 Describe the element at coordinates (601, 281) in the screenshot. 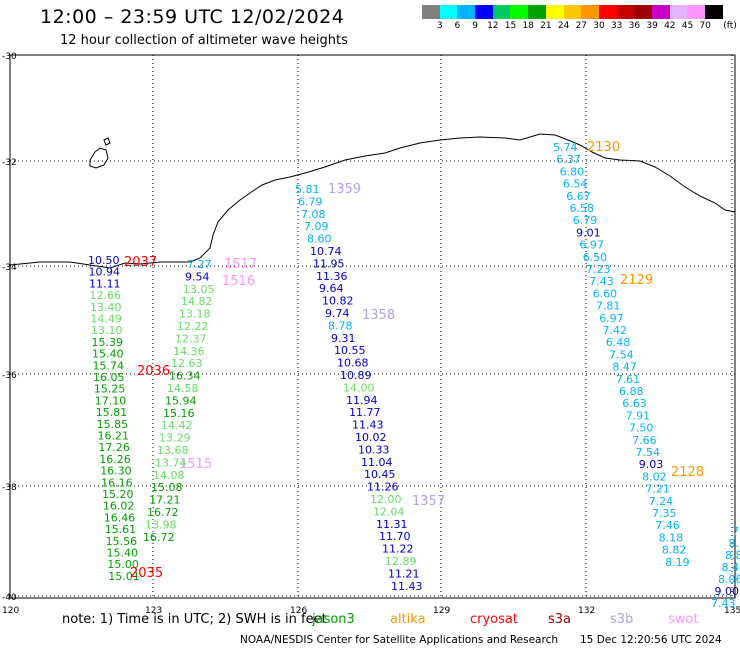

I see `swh-value: 7.43` at that location.